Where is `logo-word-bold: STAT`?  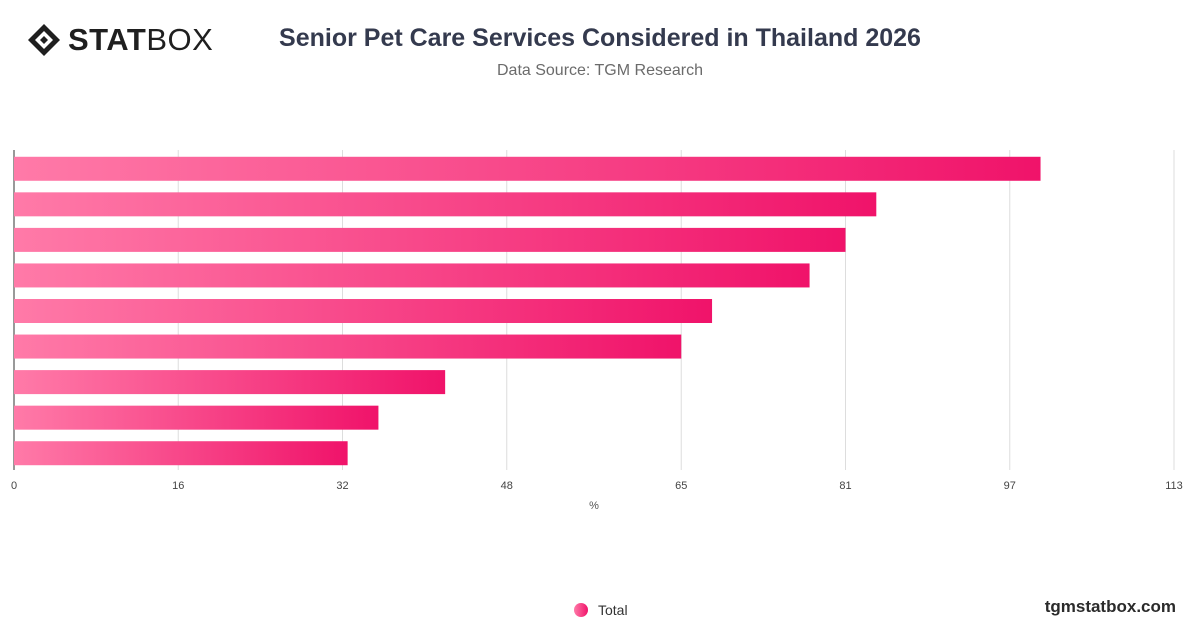
logo-word-bold: STAT is located at coordinates (107, 39).